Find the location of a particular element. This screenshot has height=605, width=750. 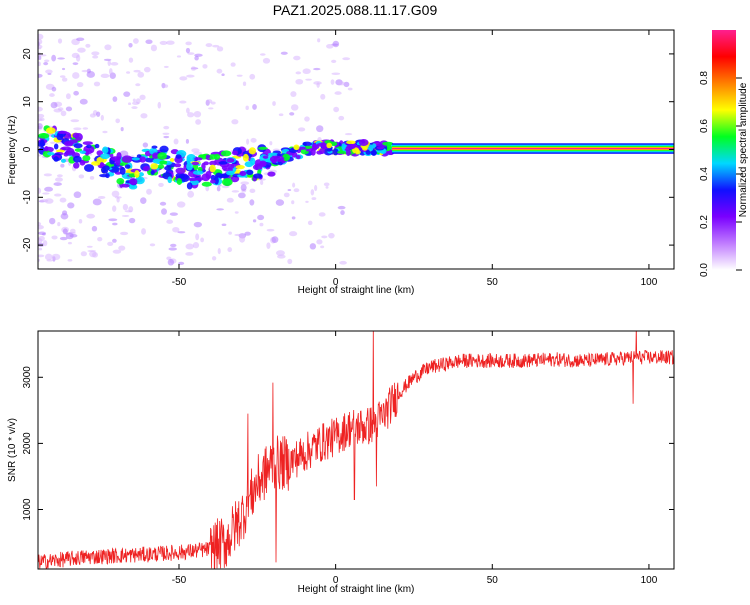

y-tick-label: 0 is located at coordinates (27, 149).